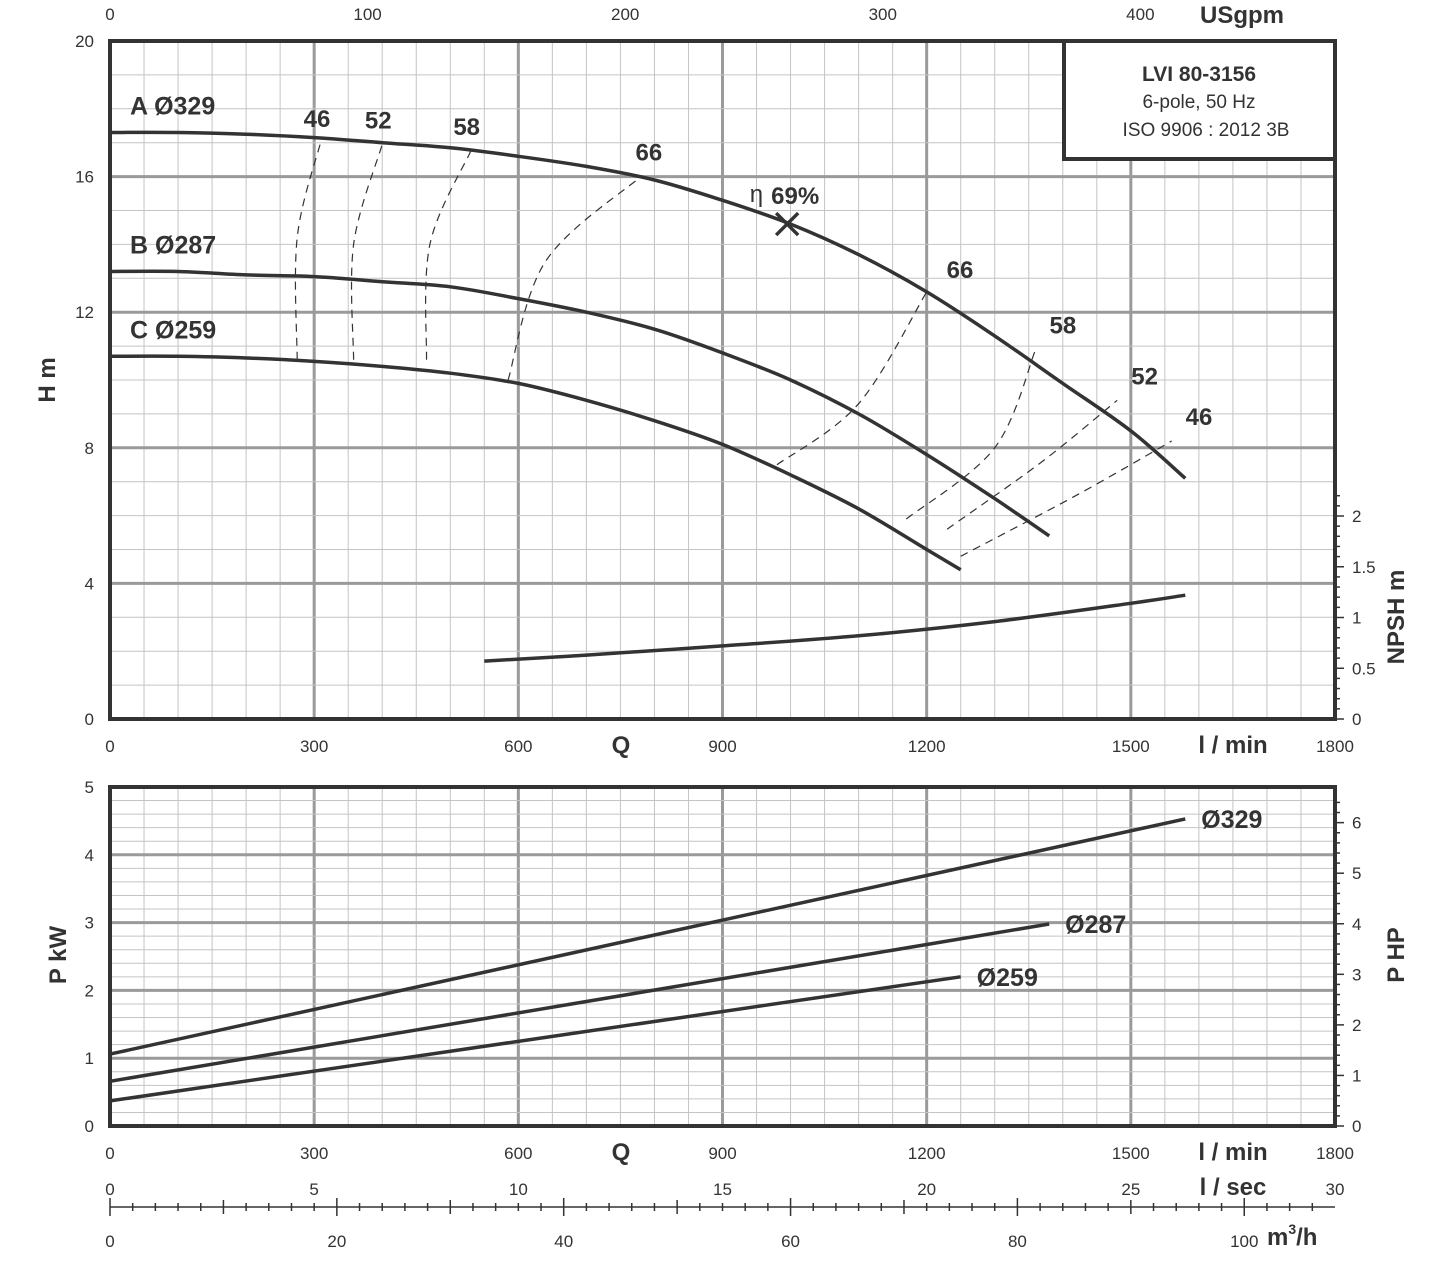 This screenshot has height=1269, width=1431. I want to click on m3h-axis-ticks: 0 20 40 60 80 100, so click(709, 1224).